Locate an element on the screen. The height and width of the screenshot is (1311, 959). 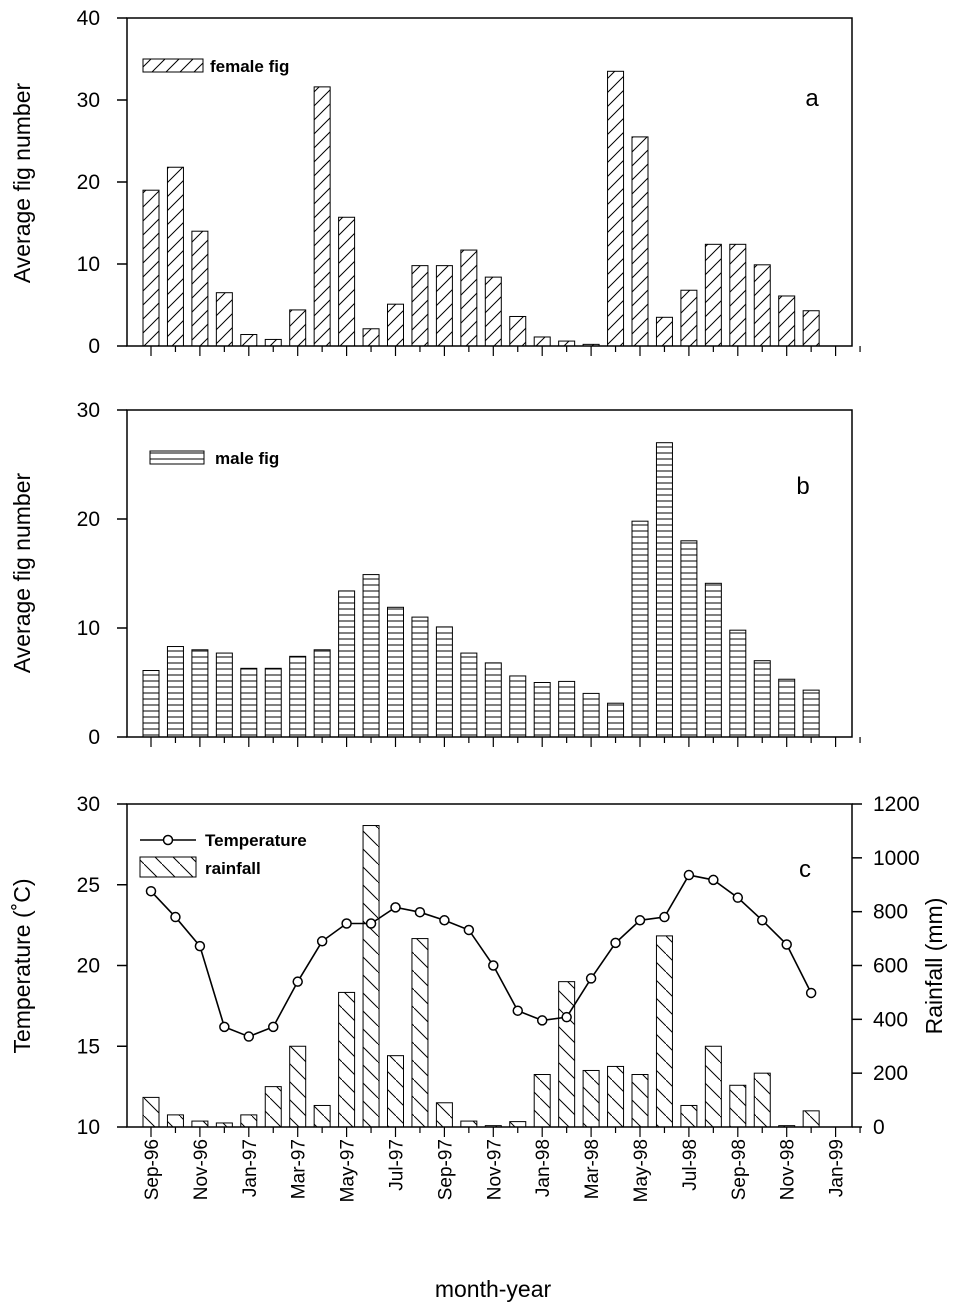
legend-label-female: female fig is located at coordinates (249, 66).